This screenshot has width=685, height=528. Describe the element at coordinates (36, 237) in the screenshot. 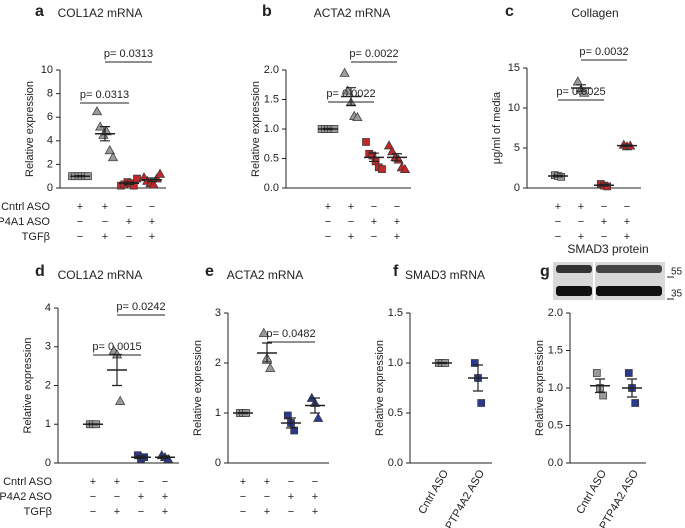

I see `condition-label: TGFβ` at that location.